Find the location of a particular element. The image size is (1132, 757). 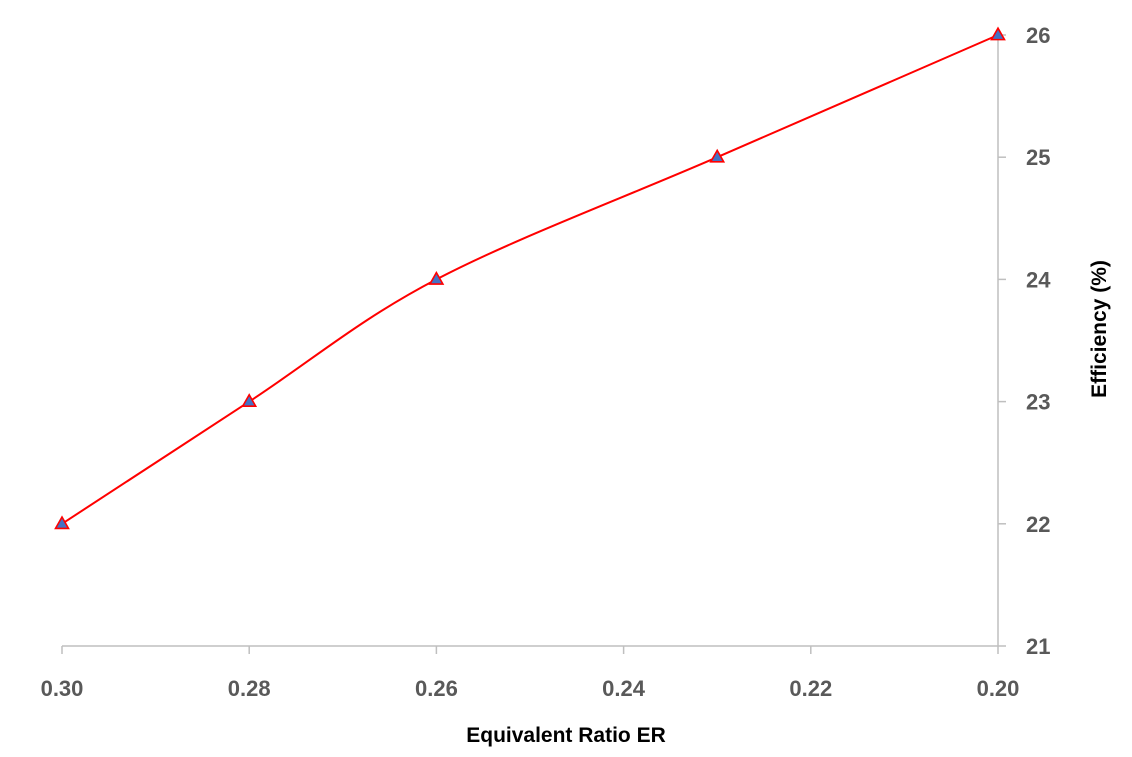

x-tick-label: 0.28 is located at coordinates (249, 688).